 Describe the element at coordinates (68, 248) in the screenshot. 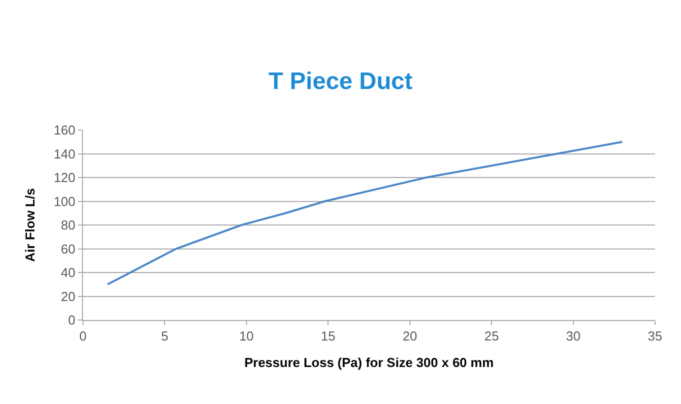

I see `y-tick-label: 60` at that location.